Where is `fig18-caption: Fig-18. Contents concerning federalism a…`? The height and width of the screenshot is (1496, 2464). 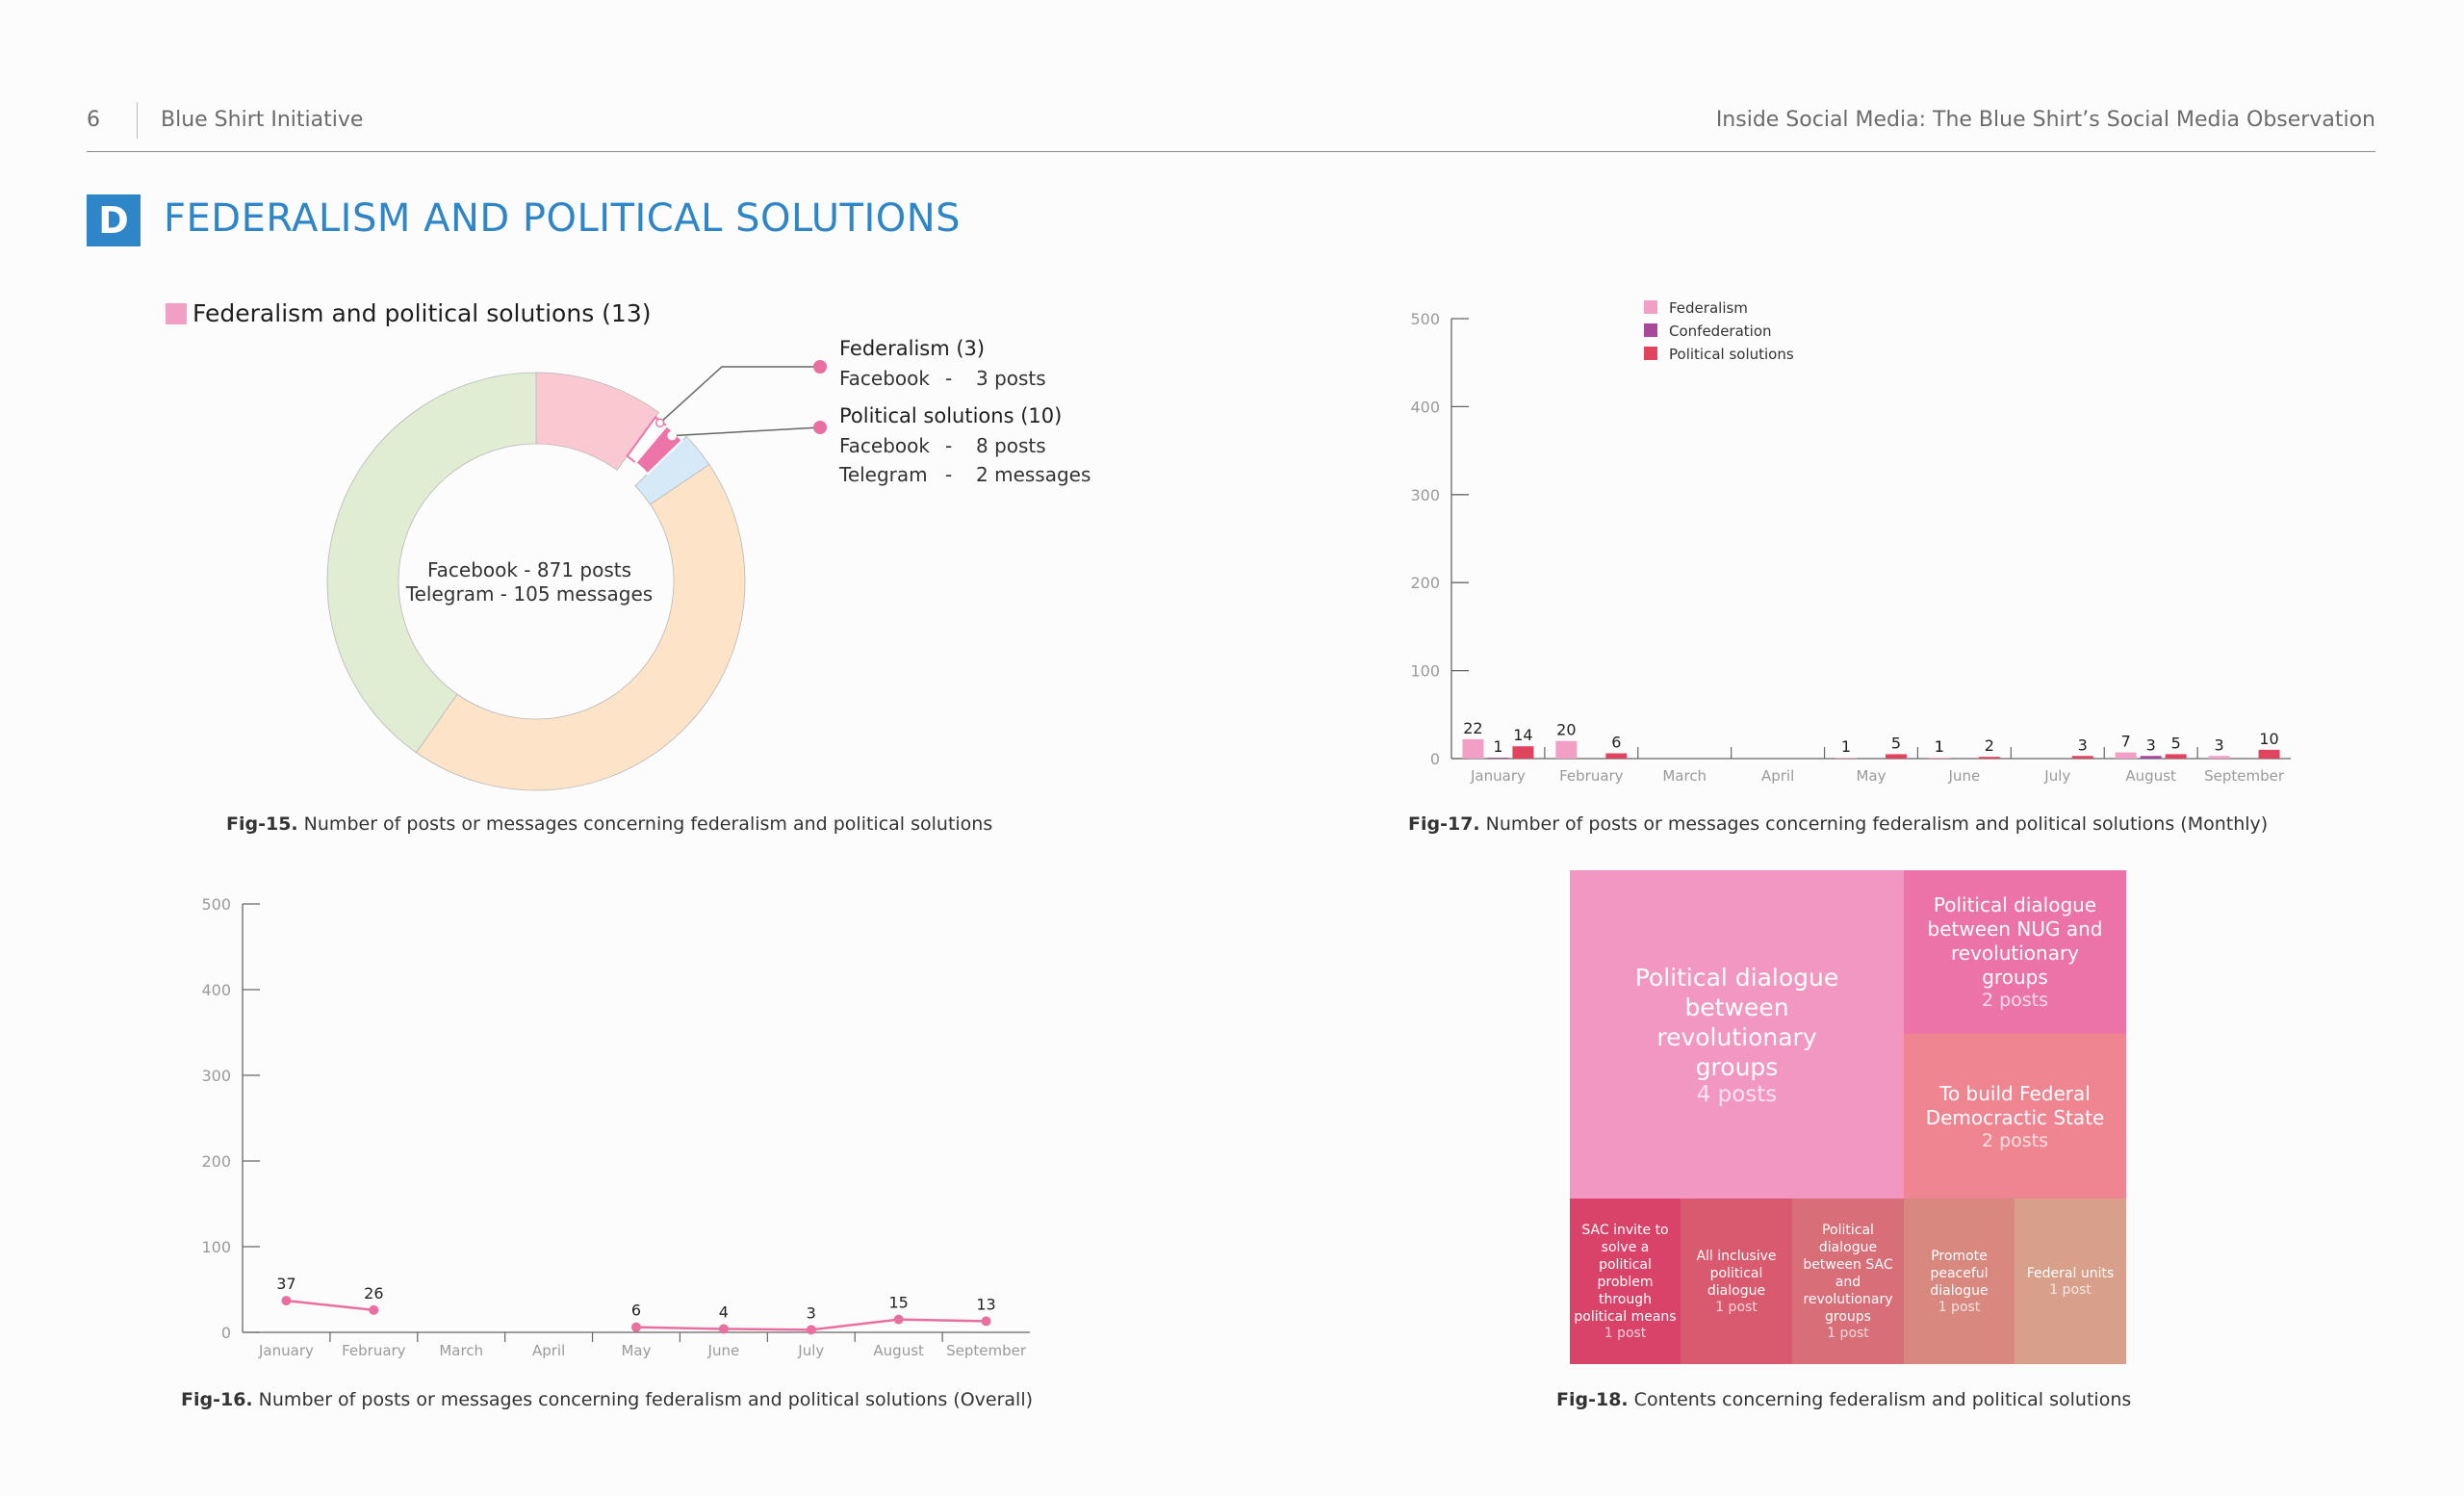 fig18-caption: Fig-18. Contents concerning federalism a… is located at coordinates (1843, 1399).